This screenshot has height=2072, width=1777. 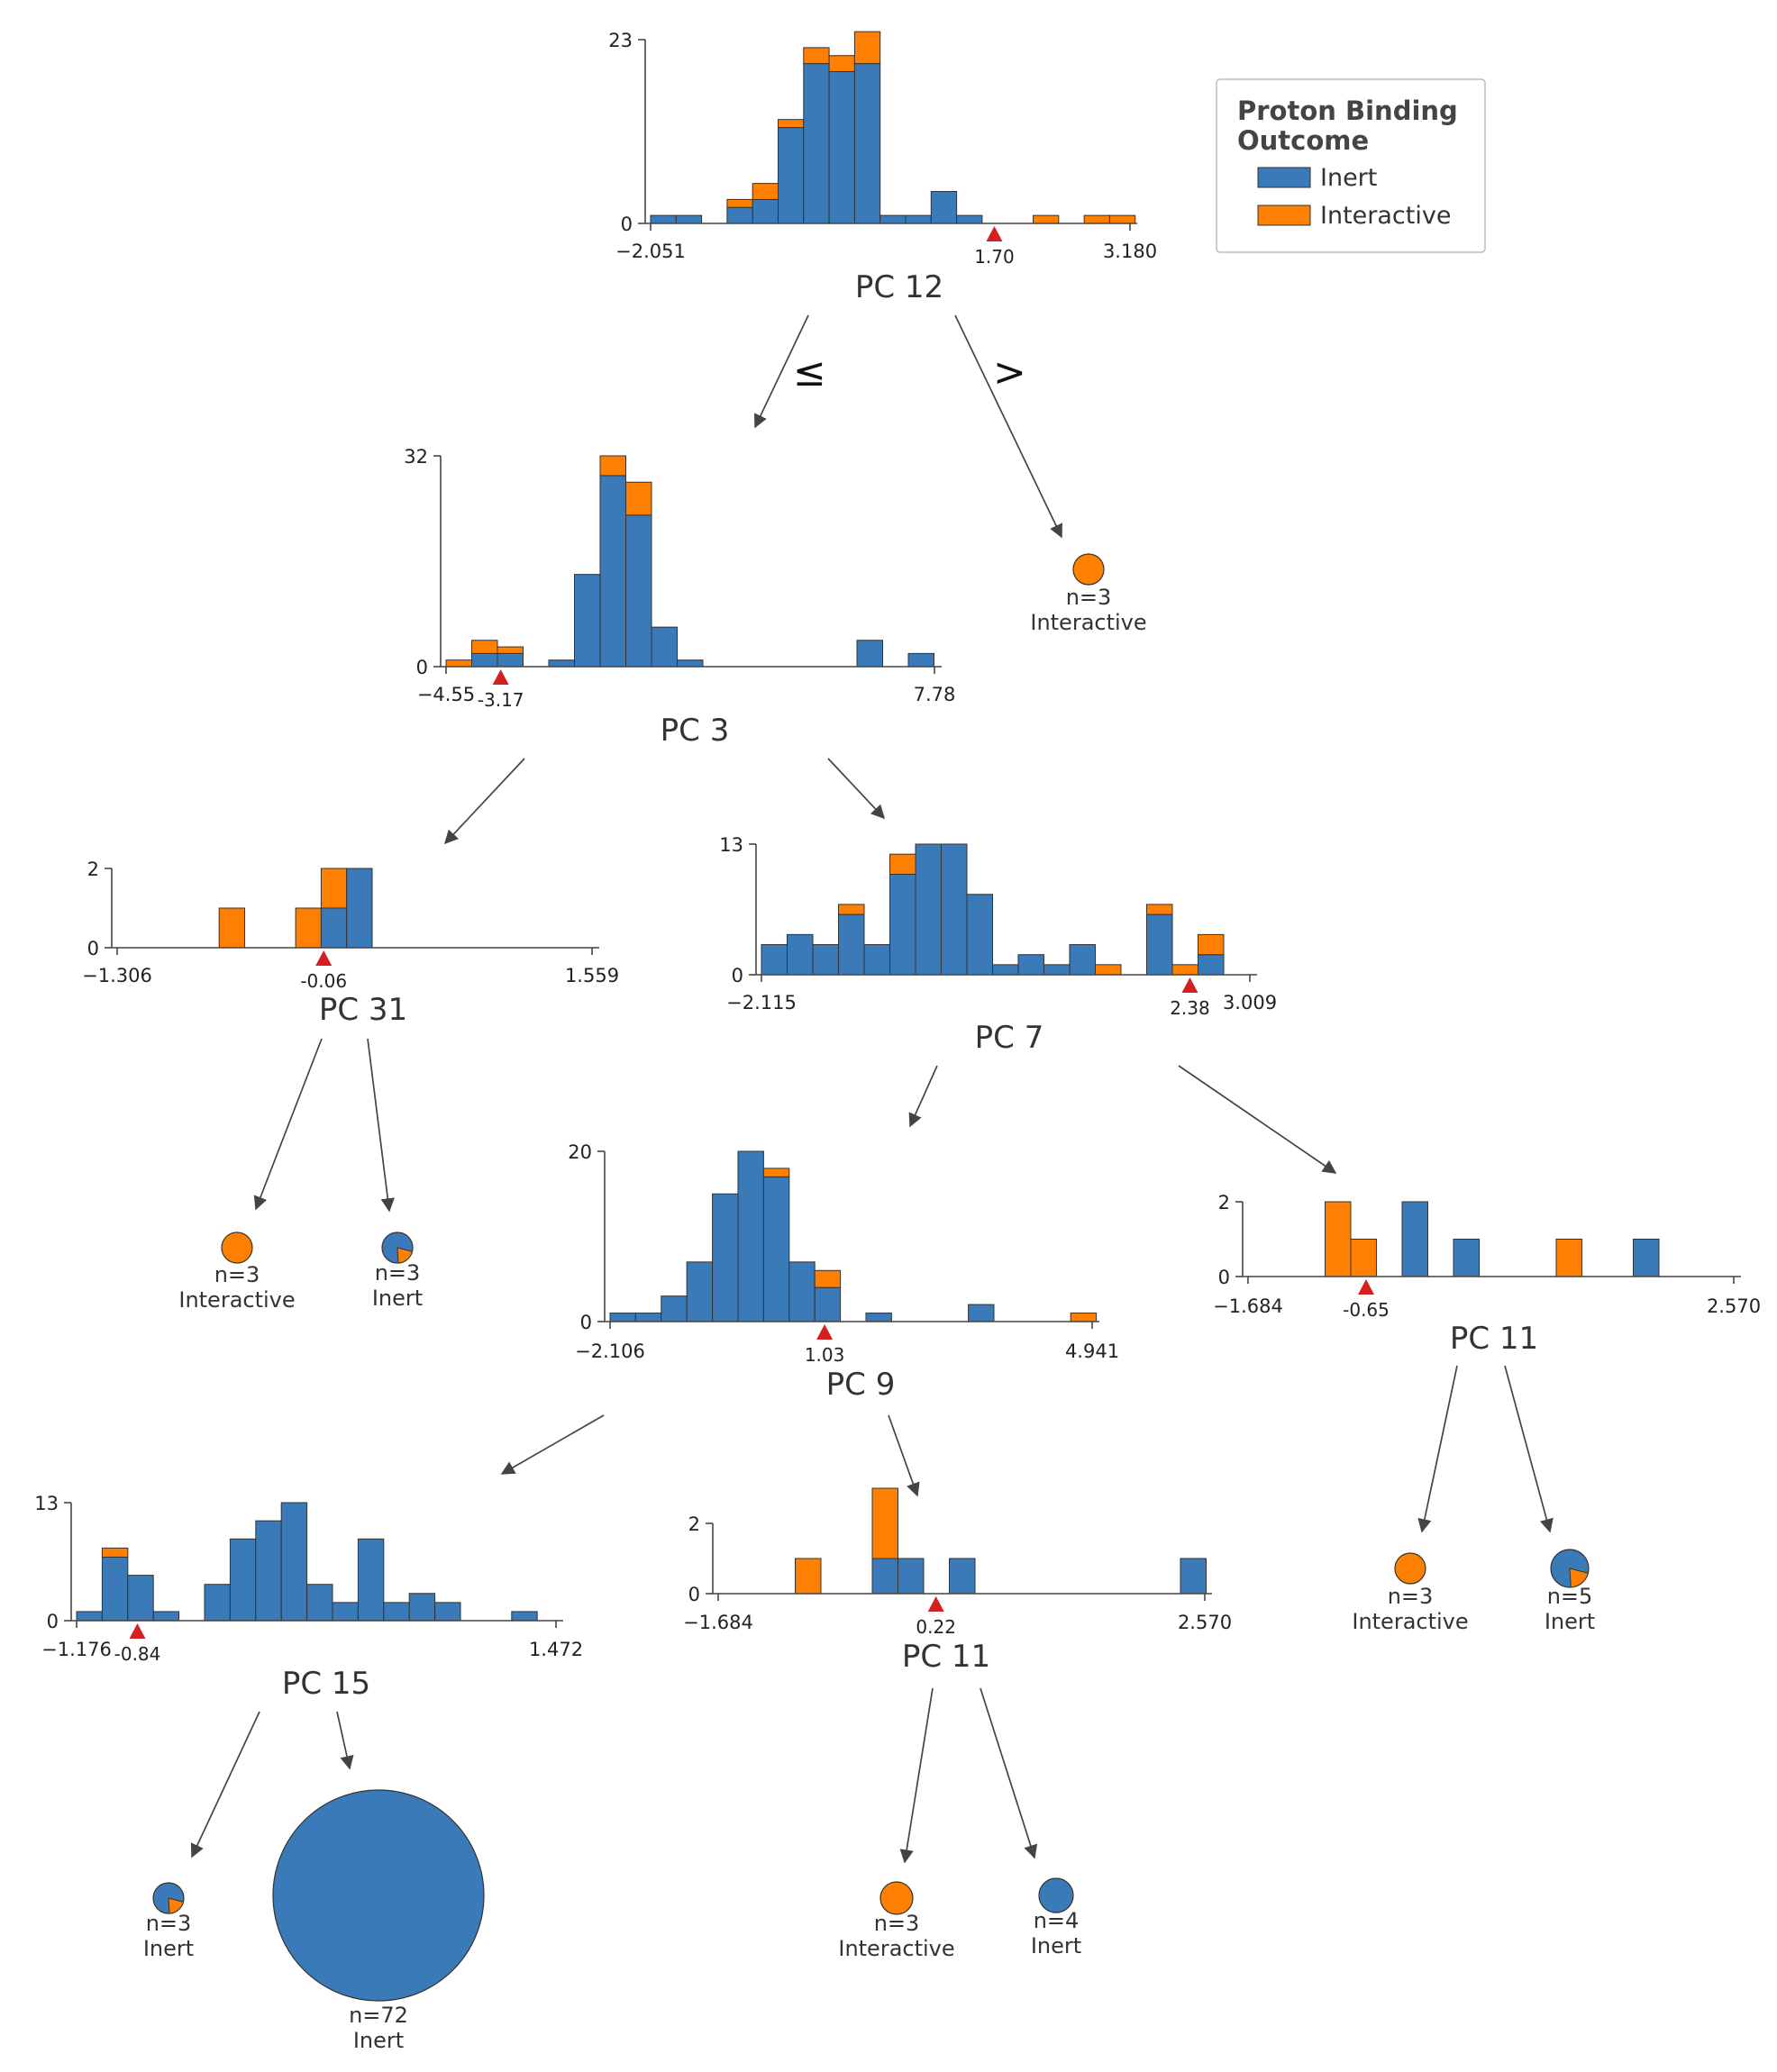 What do you see at coordinates (1570, 1596) in the screenshot?
I see `leaf-count: n=5` at bounding box center [1570, 1596].